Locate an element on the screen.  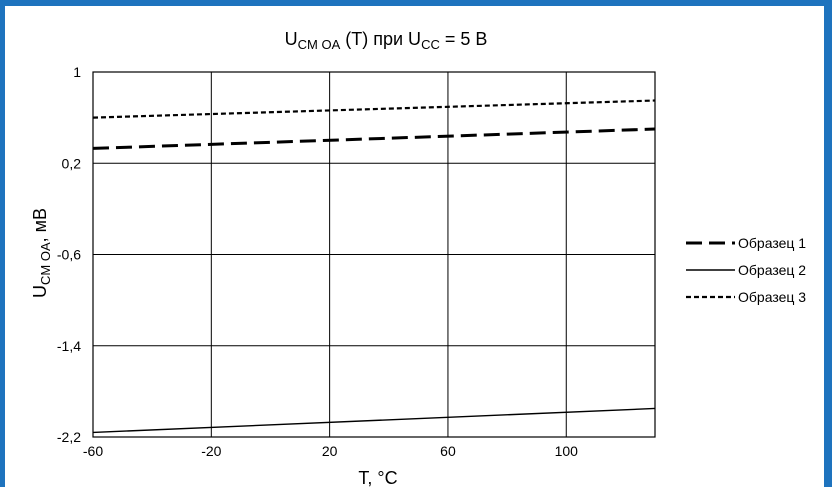
y-tick-label: -0,6 is located at coordinates (69, 255).